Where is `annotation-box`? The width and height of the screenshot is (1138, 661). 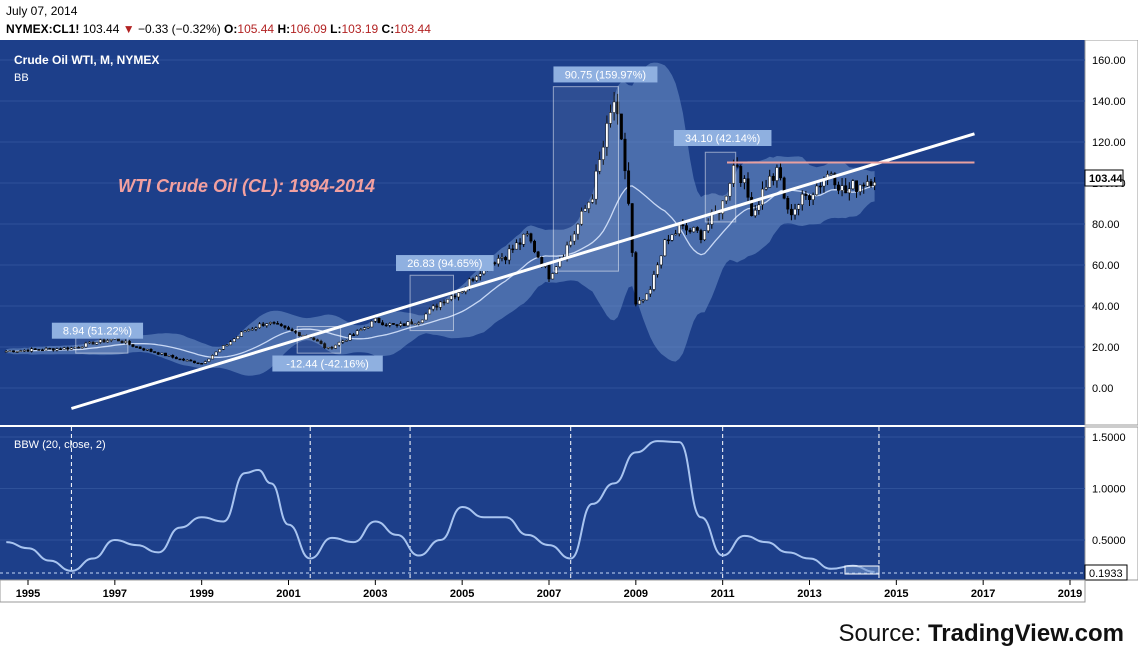
annotation-box is located at coordinates (445, 263).